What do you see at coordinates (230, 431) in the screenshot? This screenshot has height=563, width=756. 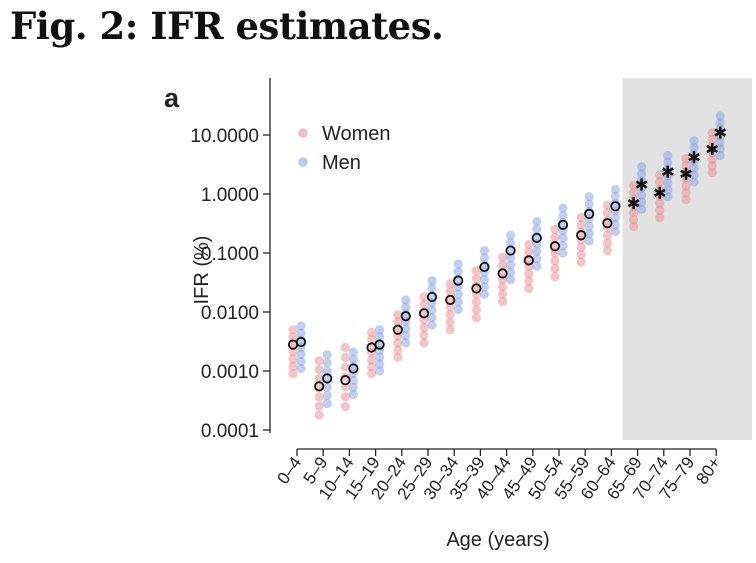 I see `y-tick-label: 0.0001` at bounding box center [230, 431].